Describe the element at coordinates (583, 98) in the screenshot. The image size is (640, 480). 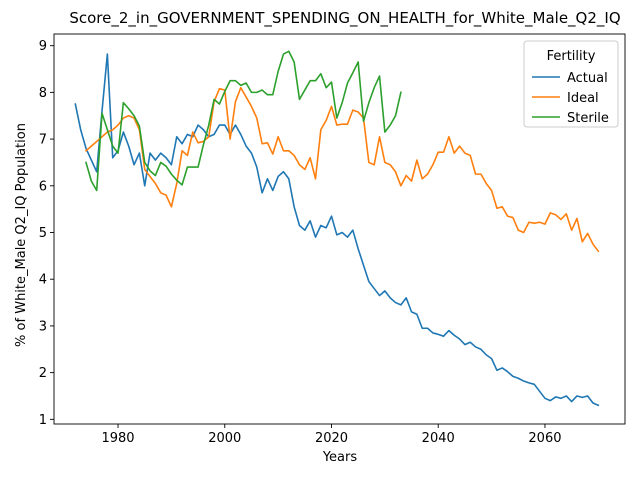
I see `legend-label-ideal: Ideal` at that location.